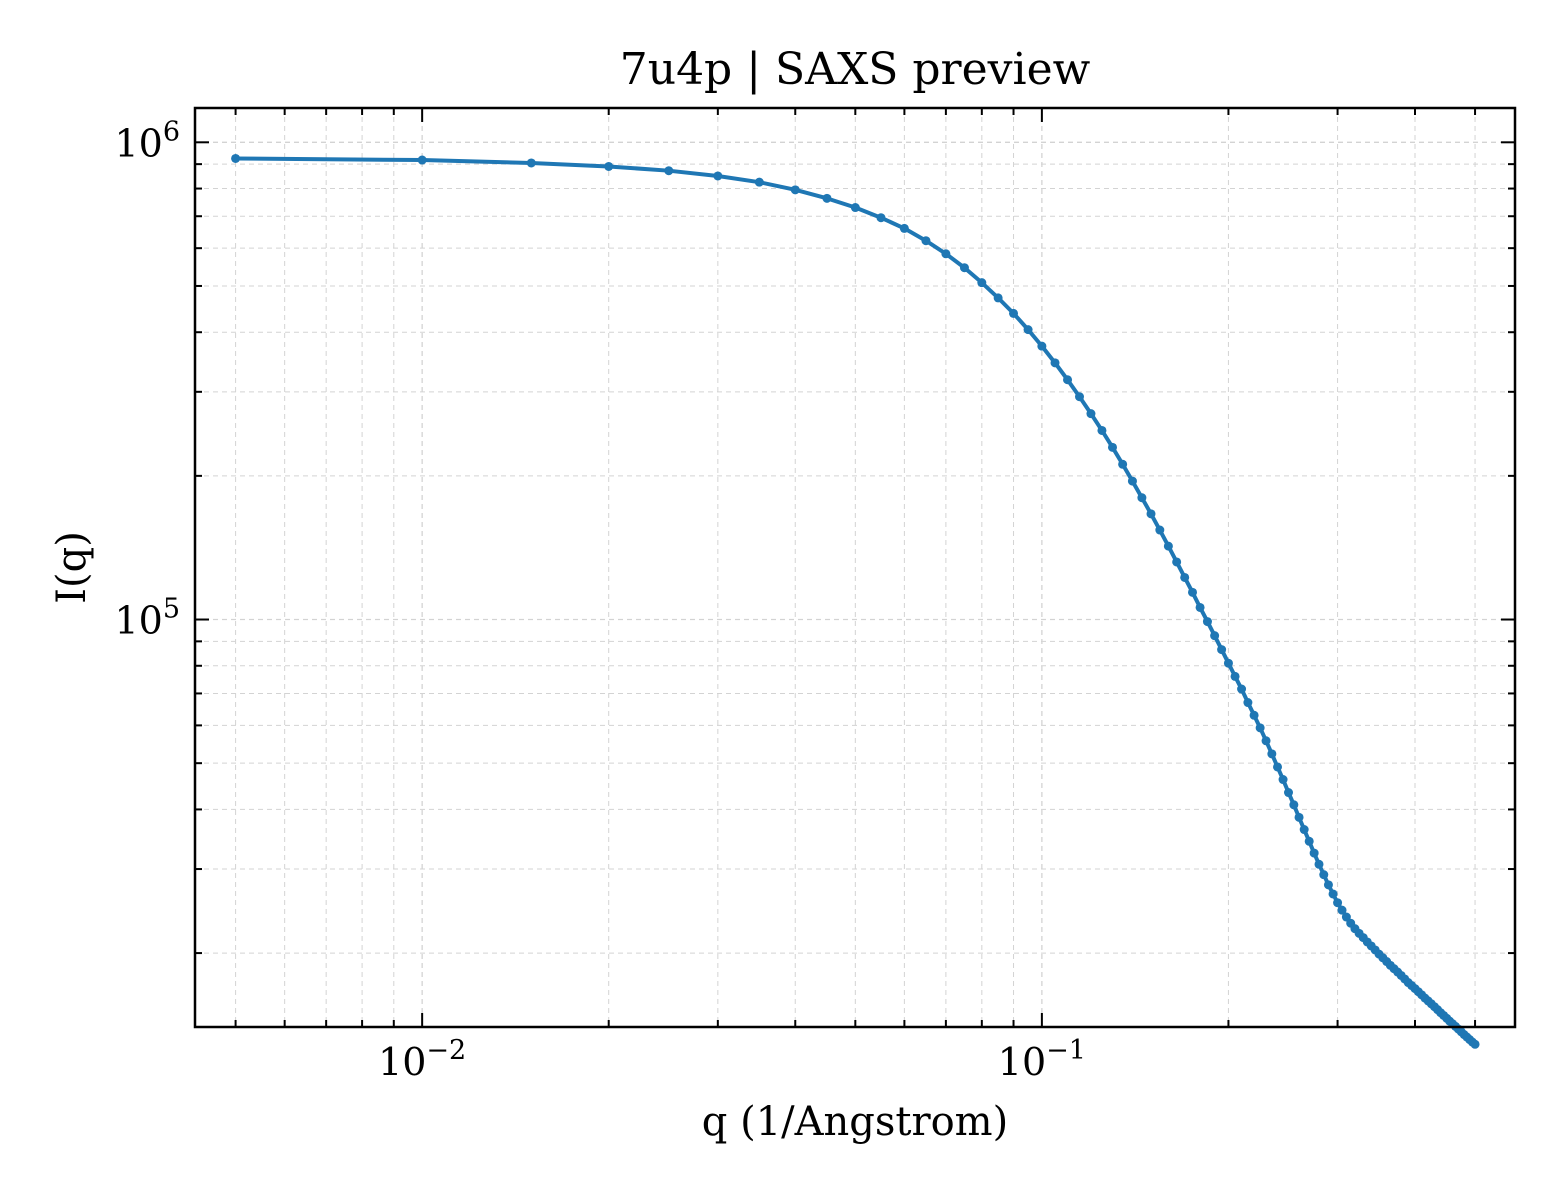 The height and width of the screenshot is (1200, 1560). I want to click on y-tick-label: 105, so click(147, 618).